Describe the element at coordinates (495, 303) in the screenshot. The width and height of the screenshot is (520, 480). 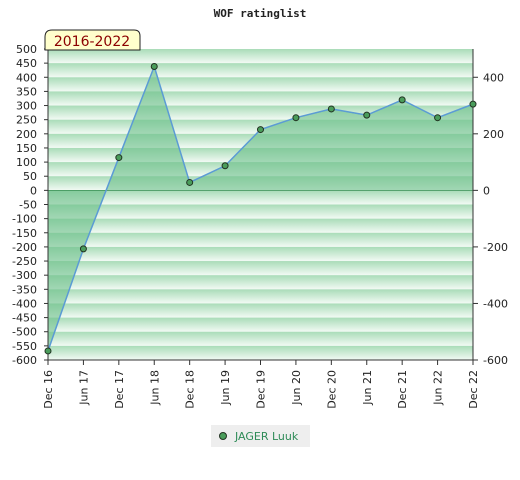
I see `right-tick-label: -400` at that location.